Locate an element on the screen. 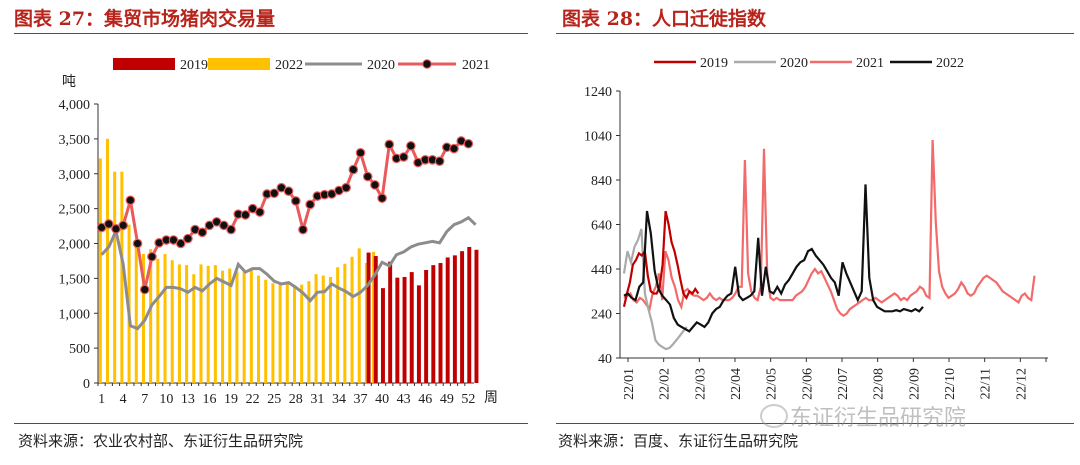  right-chart-title: 图表 28：人口迁徙指数 is located at coordinates (664, 19).